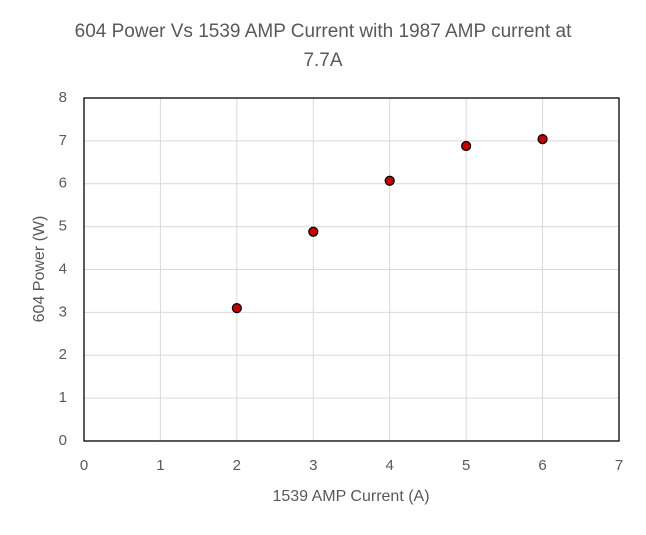  What do you see at coordinates (466, 465) in the screenshot?
I see `x-tick-label: 5` at bounding box center [466, 465].